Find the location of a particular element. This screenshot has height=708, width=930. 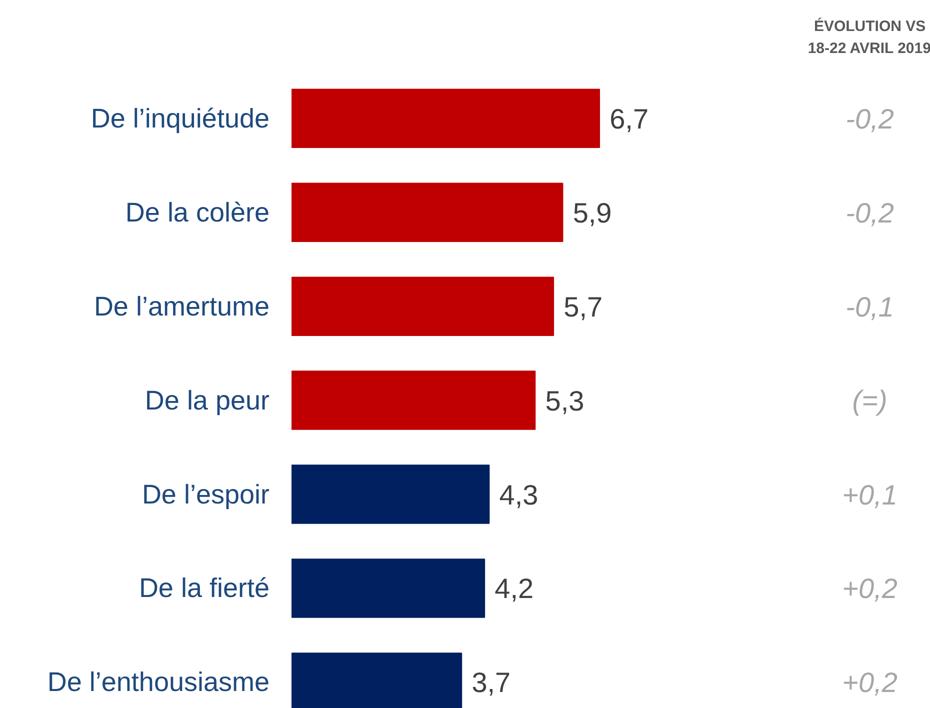

y-tick-label: De la peur is located at coordinates (207, 400).